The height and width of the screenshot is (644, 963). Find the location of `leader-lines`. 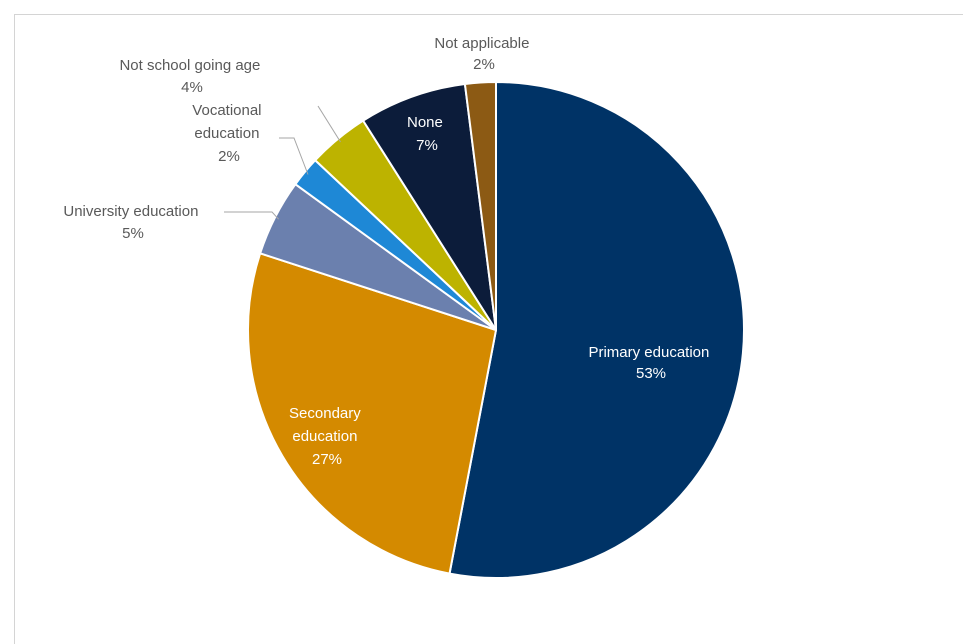

leader-lines is located at coordinates (282, 162).